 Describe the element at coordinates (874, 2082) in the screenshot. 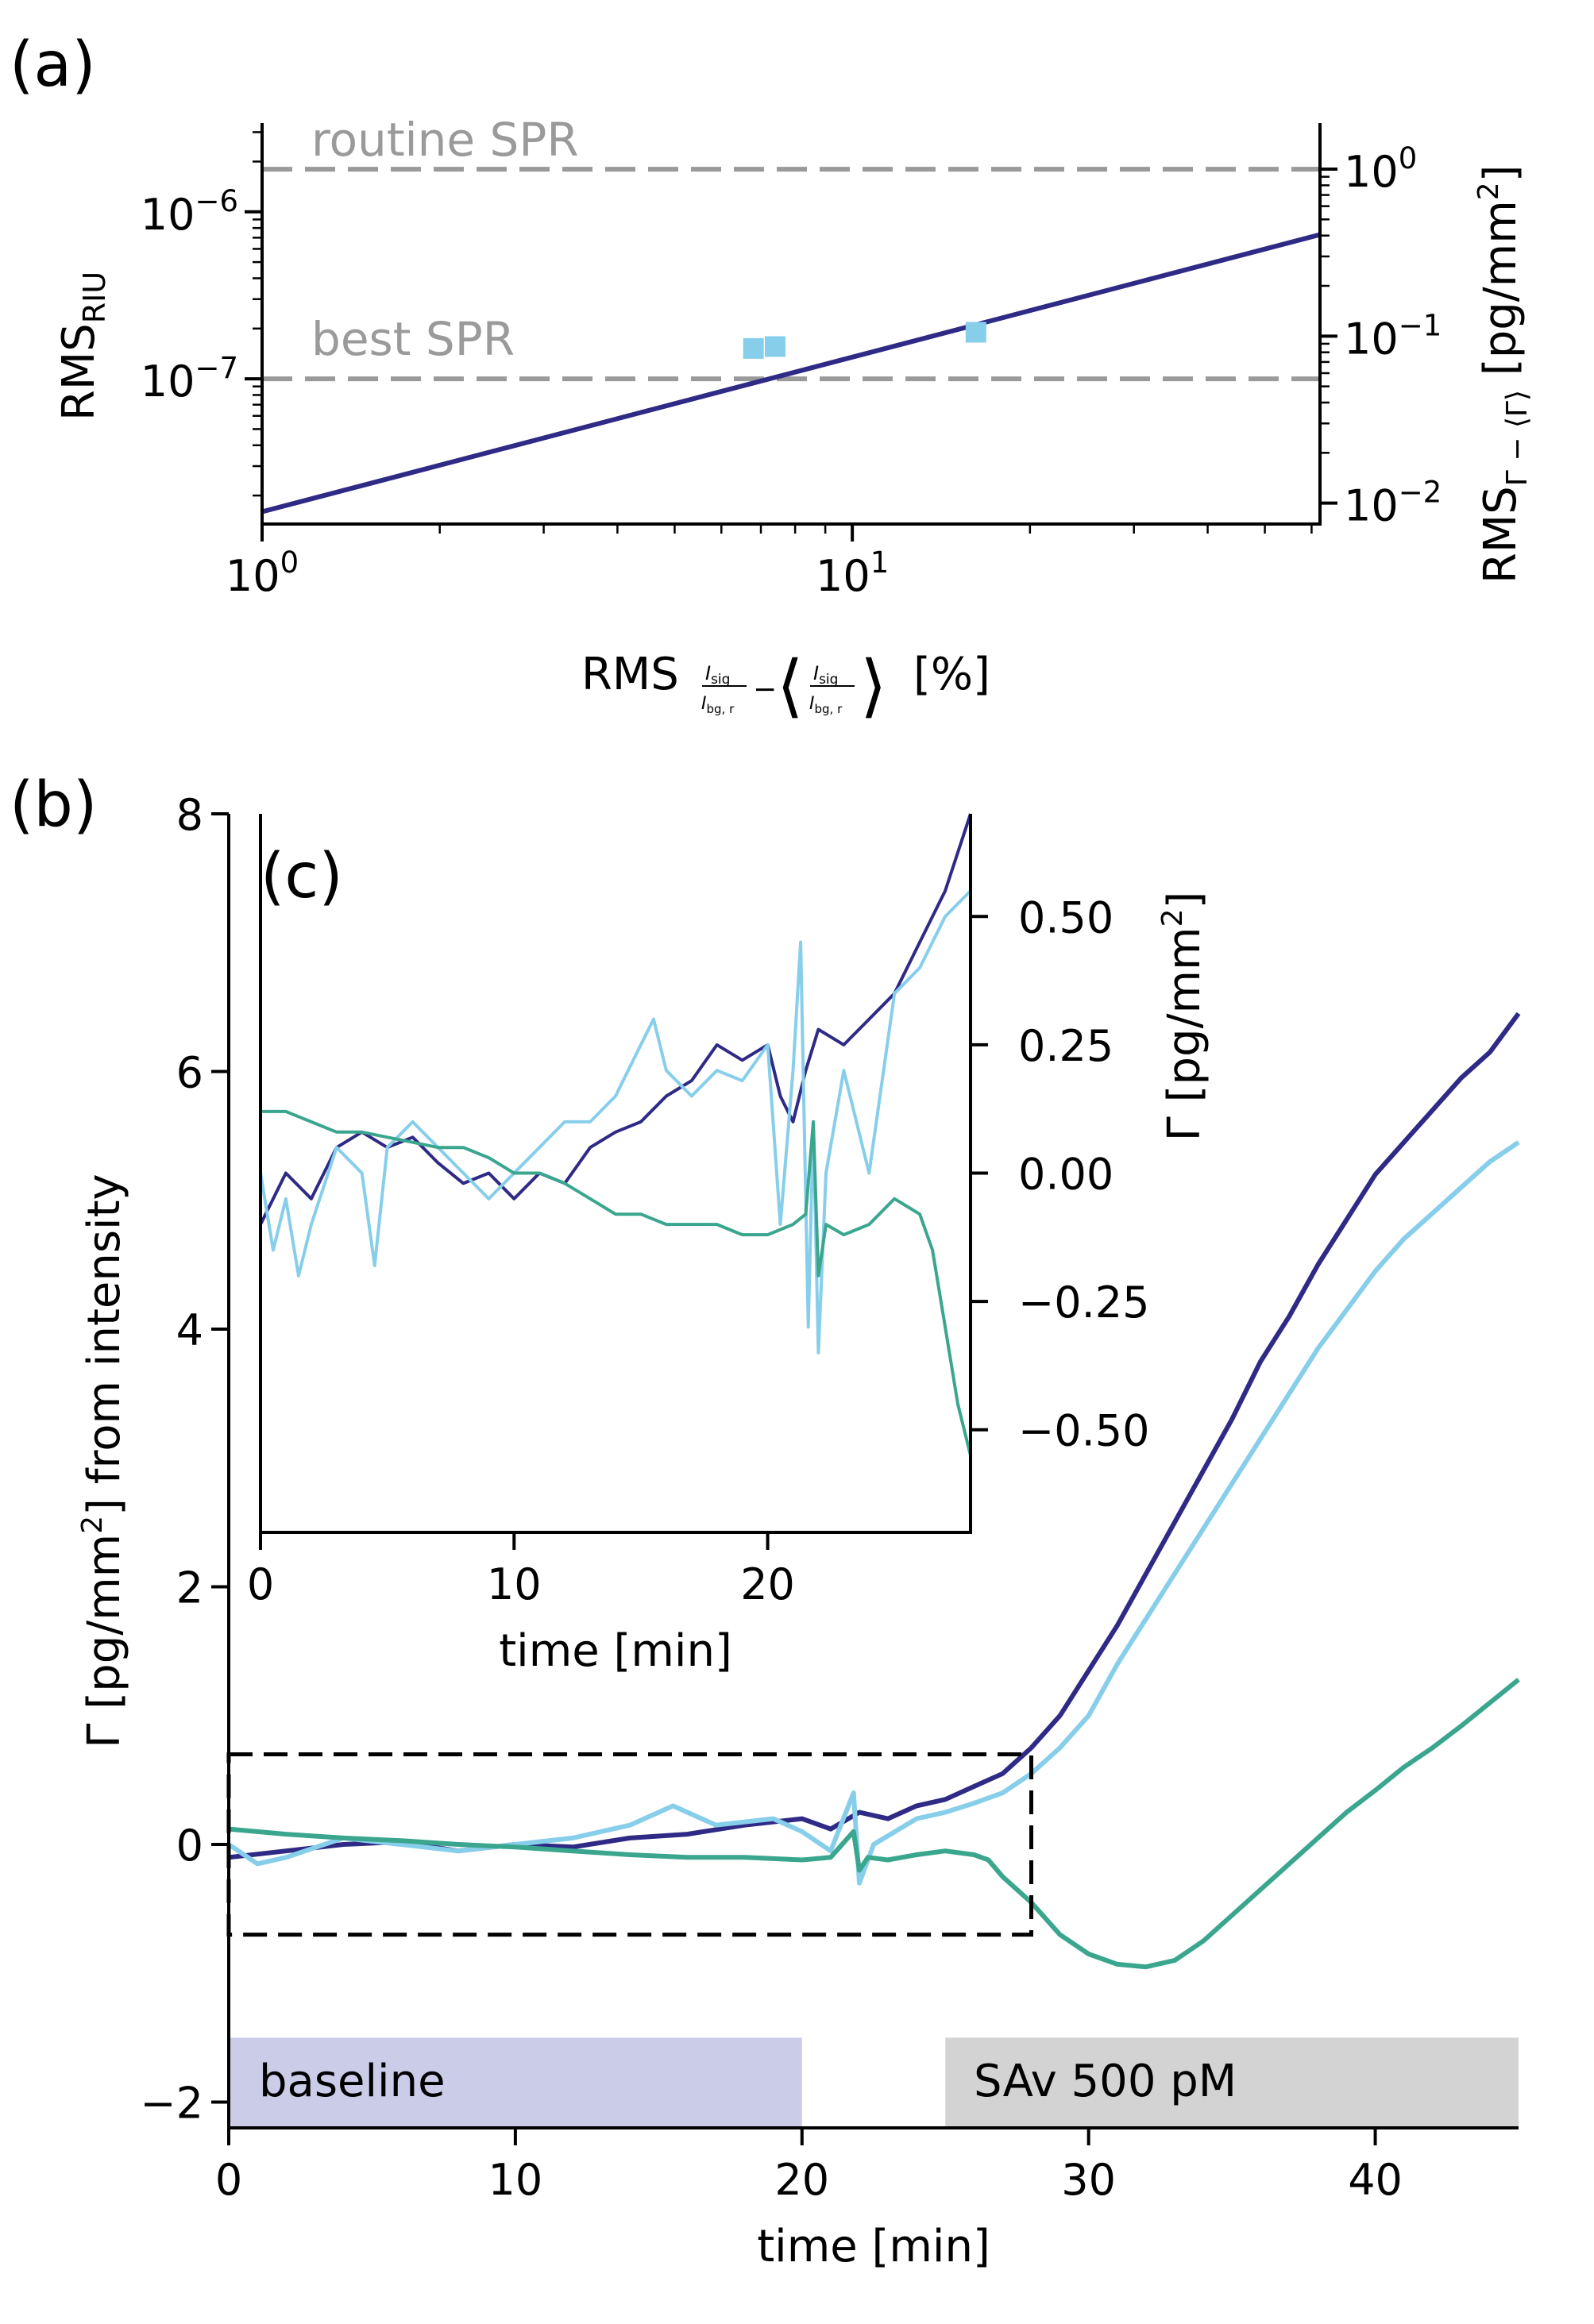

I see `panel-b-bands` at that location.